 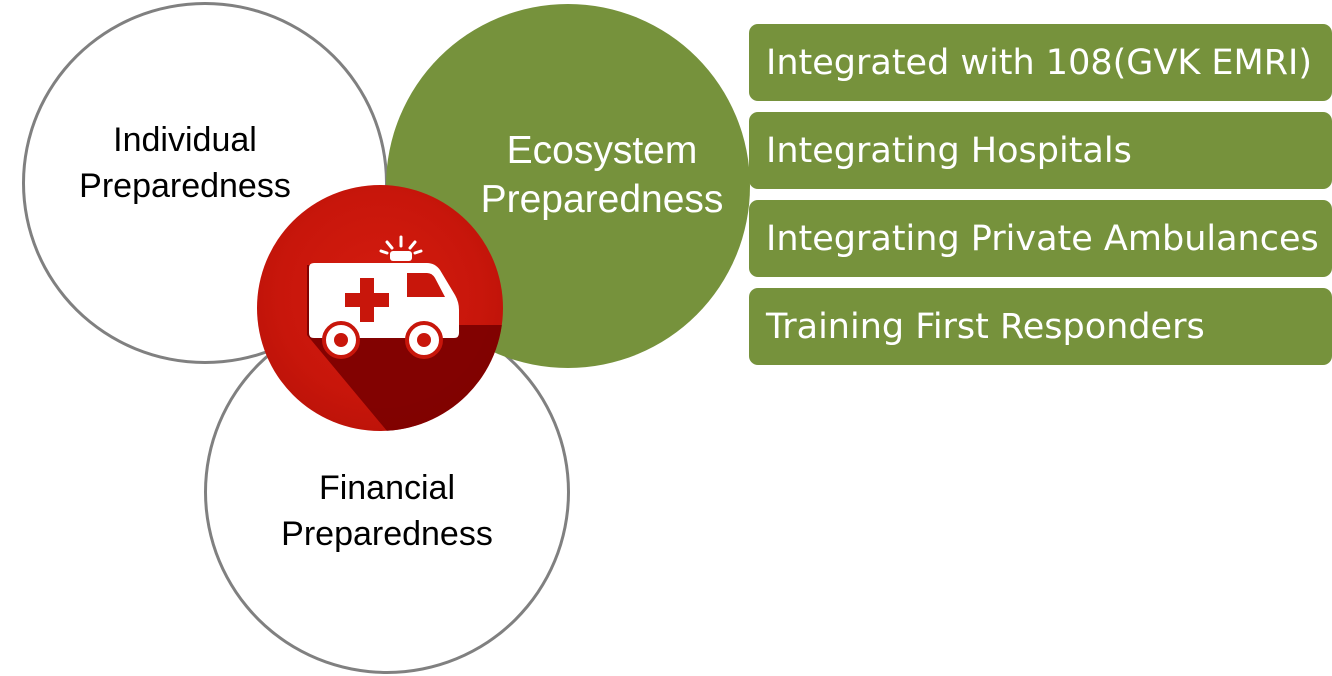 What do you see at coordinates (602, 175) in the screenshot?
I see `ecosystem-preparedness-label: Ecosystem Preparedness` at bounding box center [602, 175].